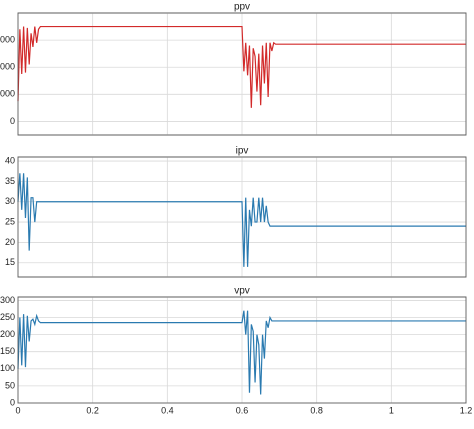 This screenshot has height=429, width=474. Describe the element at coordinates (7, 39) in the screenshot. I see `y-tick-label: 6000` at that location.